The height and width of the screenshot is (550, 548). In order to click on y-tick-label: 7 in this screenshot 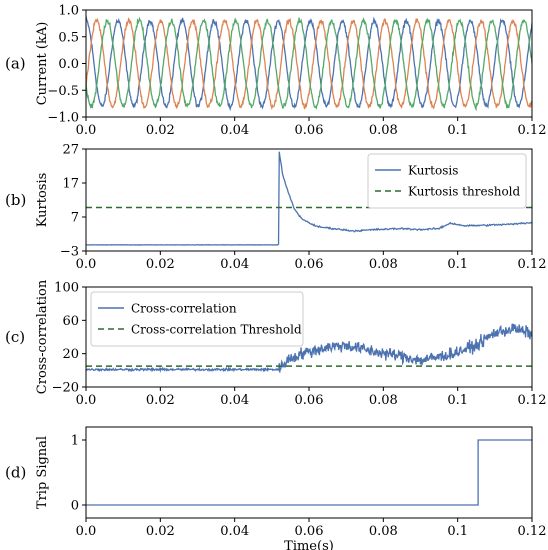, I will do `click(75, 218)`.